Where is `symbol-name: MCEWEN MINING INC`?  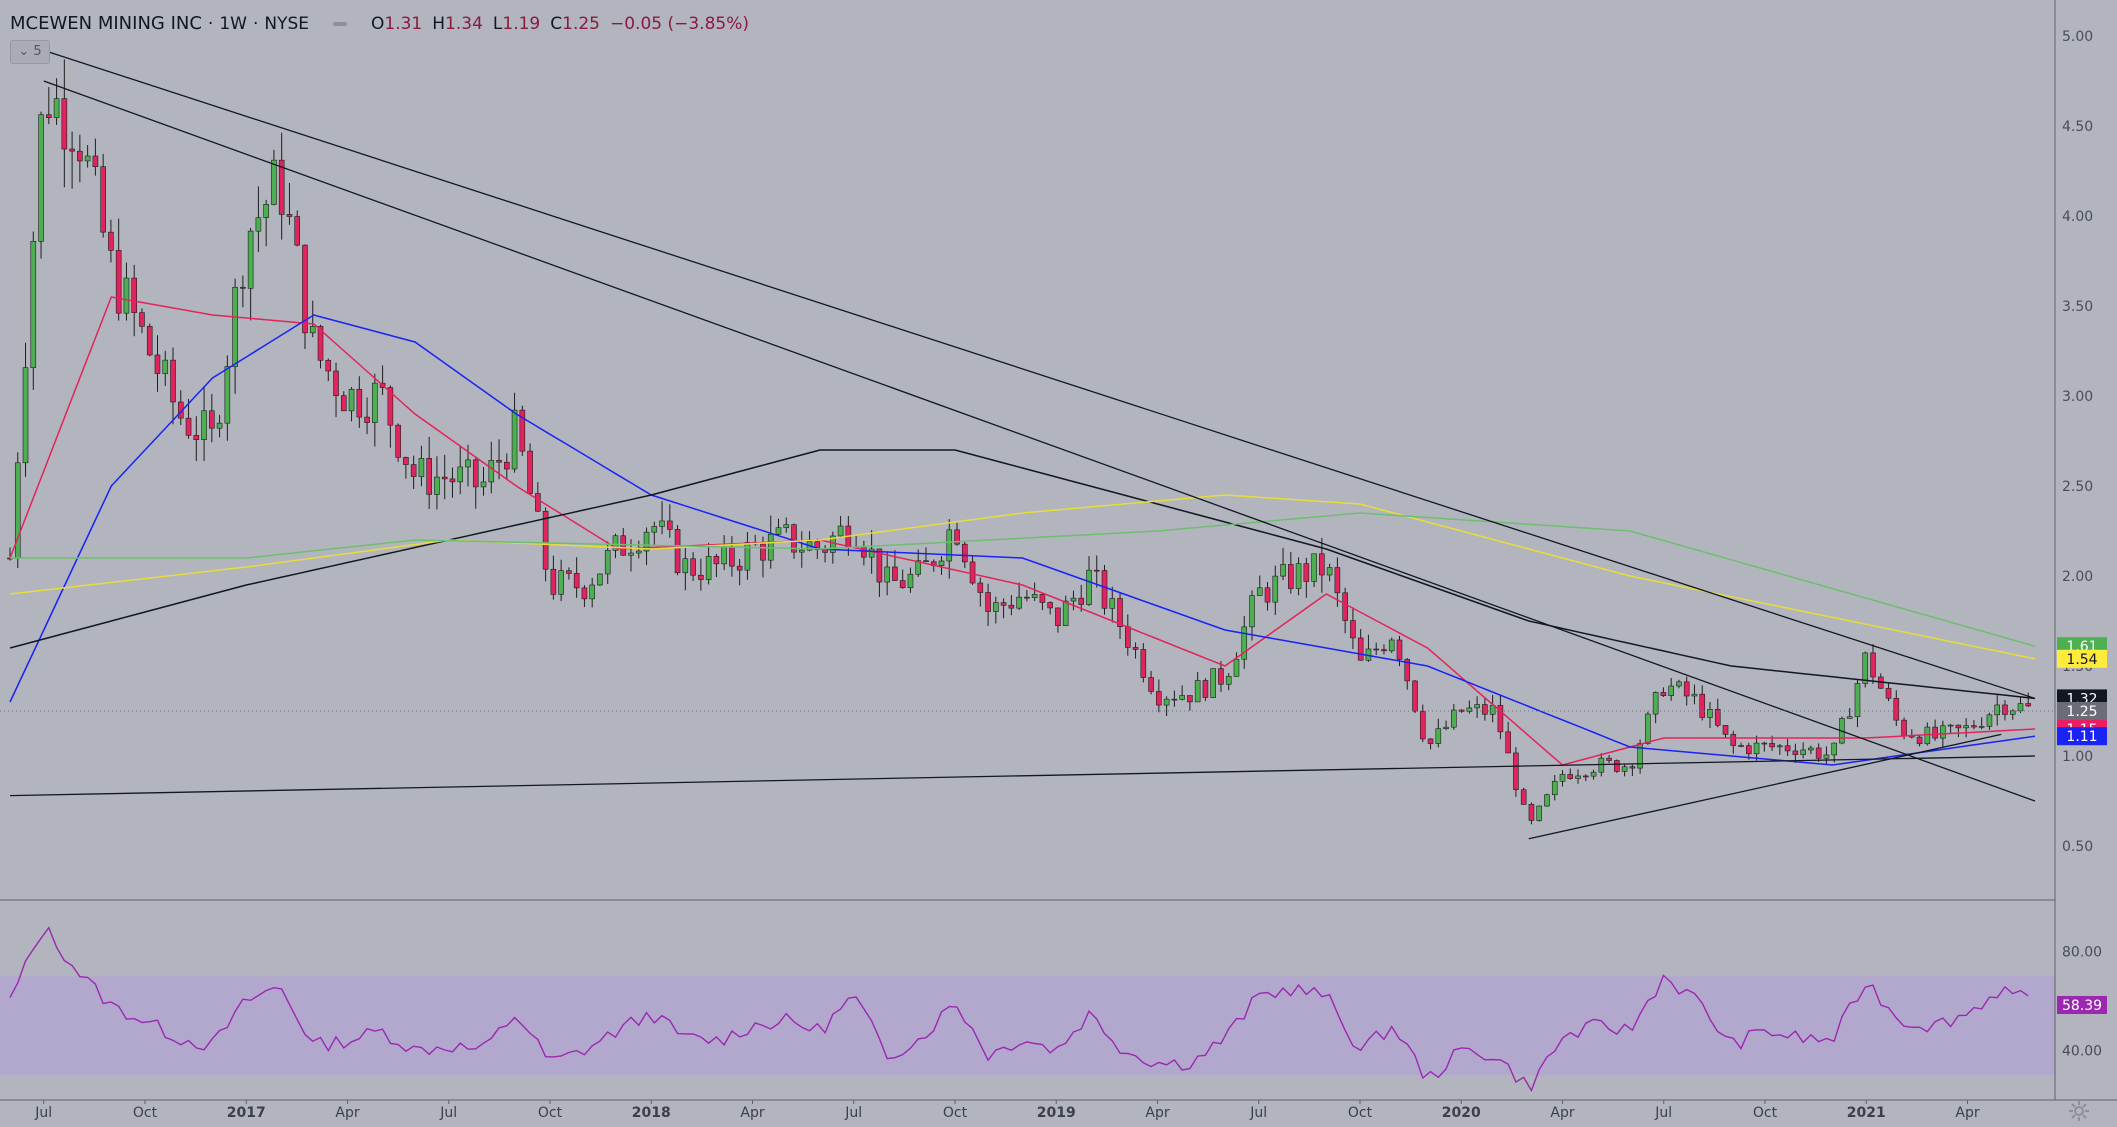 symbol-name: MCEWEN MINING INC is located at coordinates (106, 23).